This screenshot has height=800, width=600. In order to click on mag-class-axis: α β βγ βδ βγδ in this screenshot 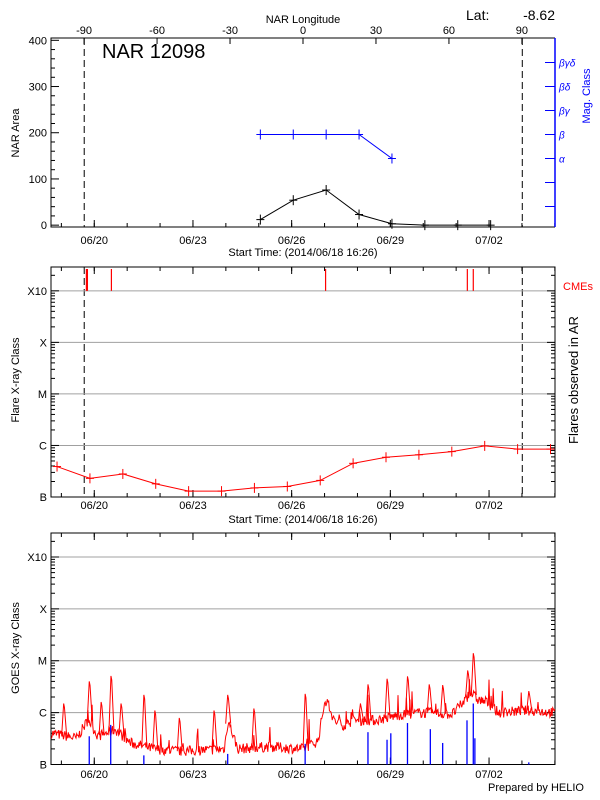, I will do `click(560, 133)`.